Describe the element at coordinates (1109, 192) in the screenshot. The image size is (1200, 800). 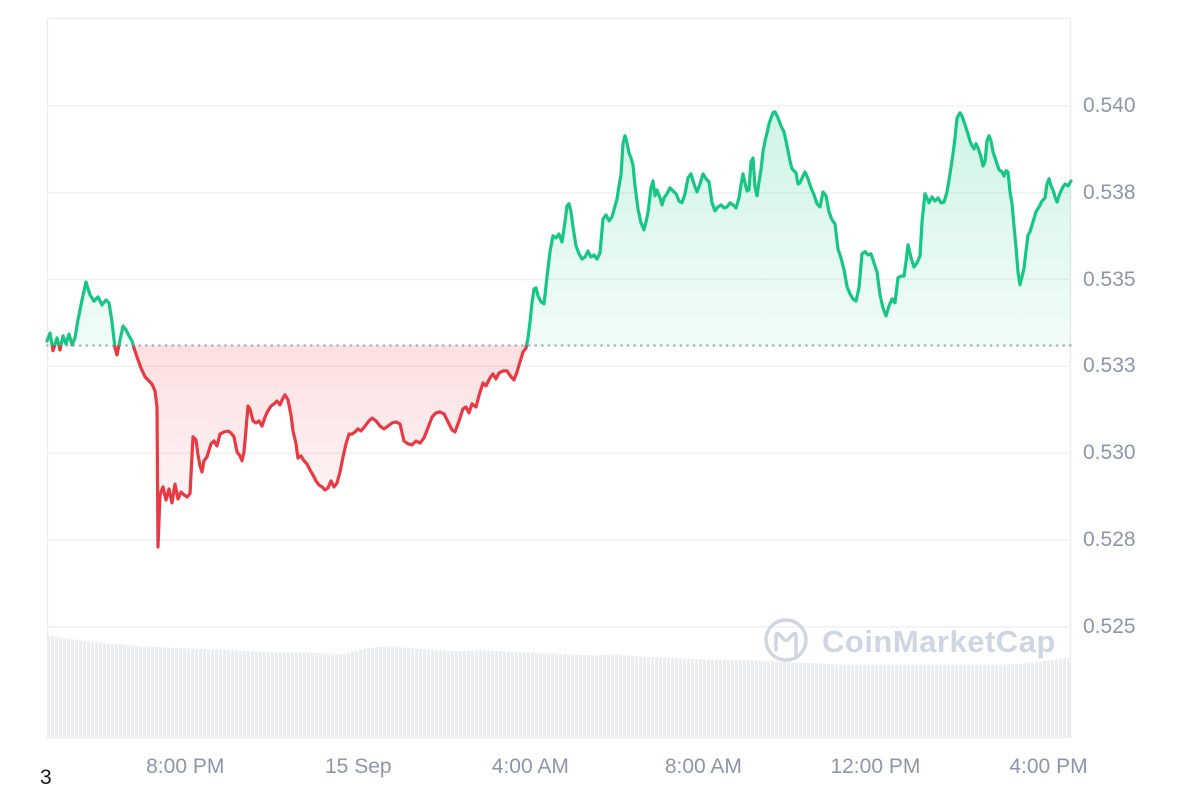
I see `y-axis-label: 0.538` at that location.